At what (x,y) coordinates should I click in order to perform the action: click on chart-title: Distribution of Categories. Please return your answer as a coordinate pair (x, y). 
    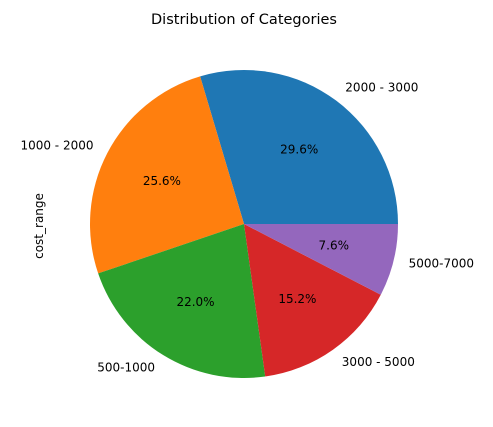
    Looking at the image, I should click on (244, 20).